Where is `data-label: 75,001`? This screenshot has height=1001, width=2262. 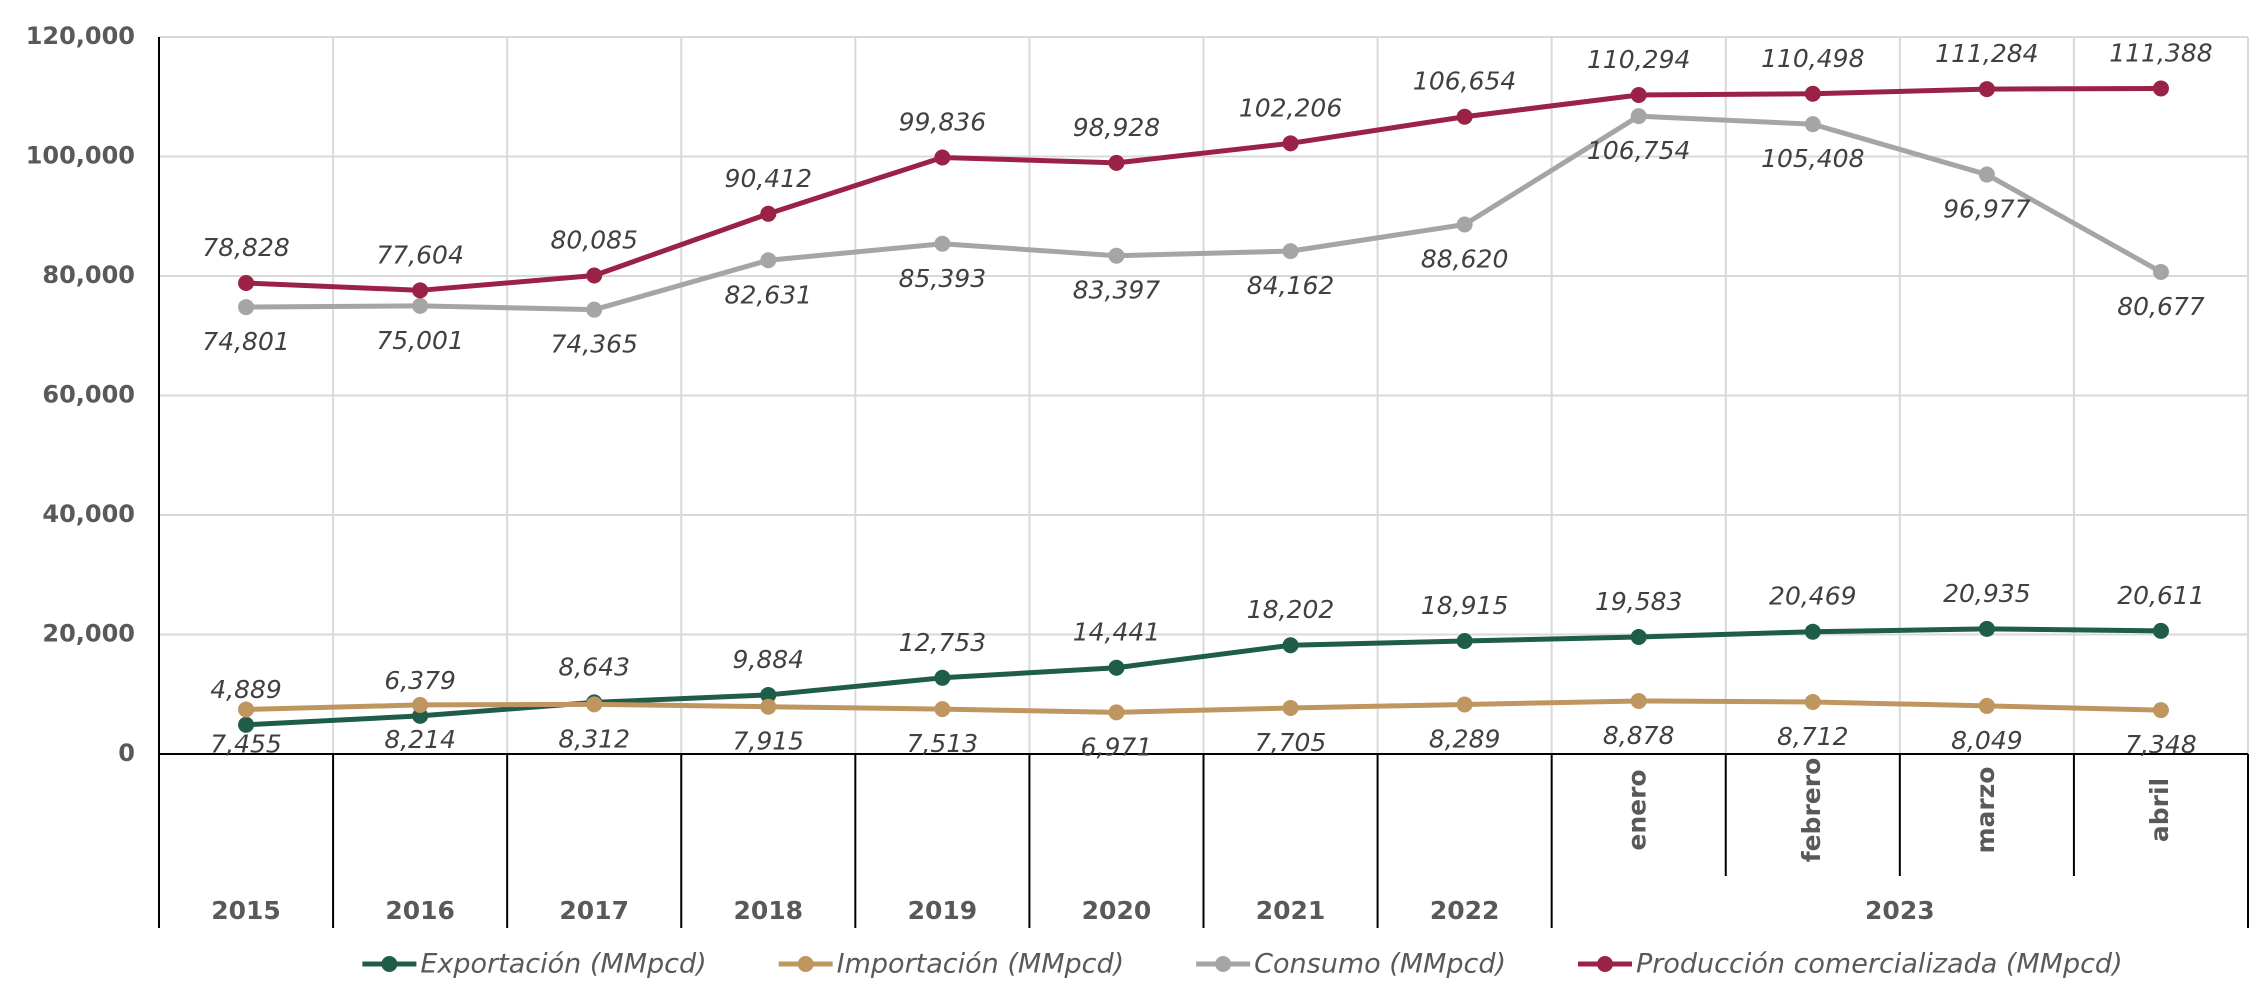 data-label: 75,001 is located at coordinates (419, 340).